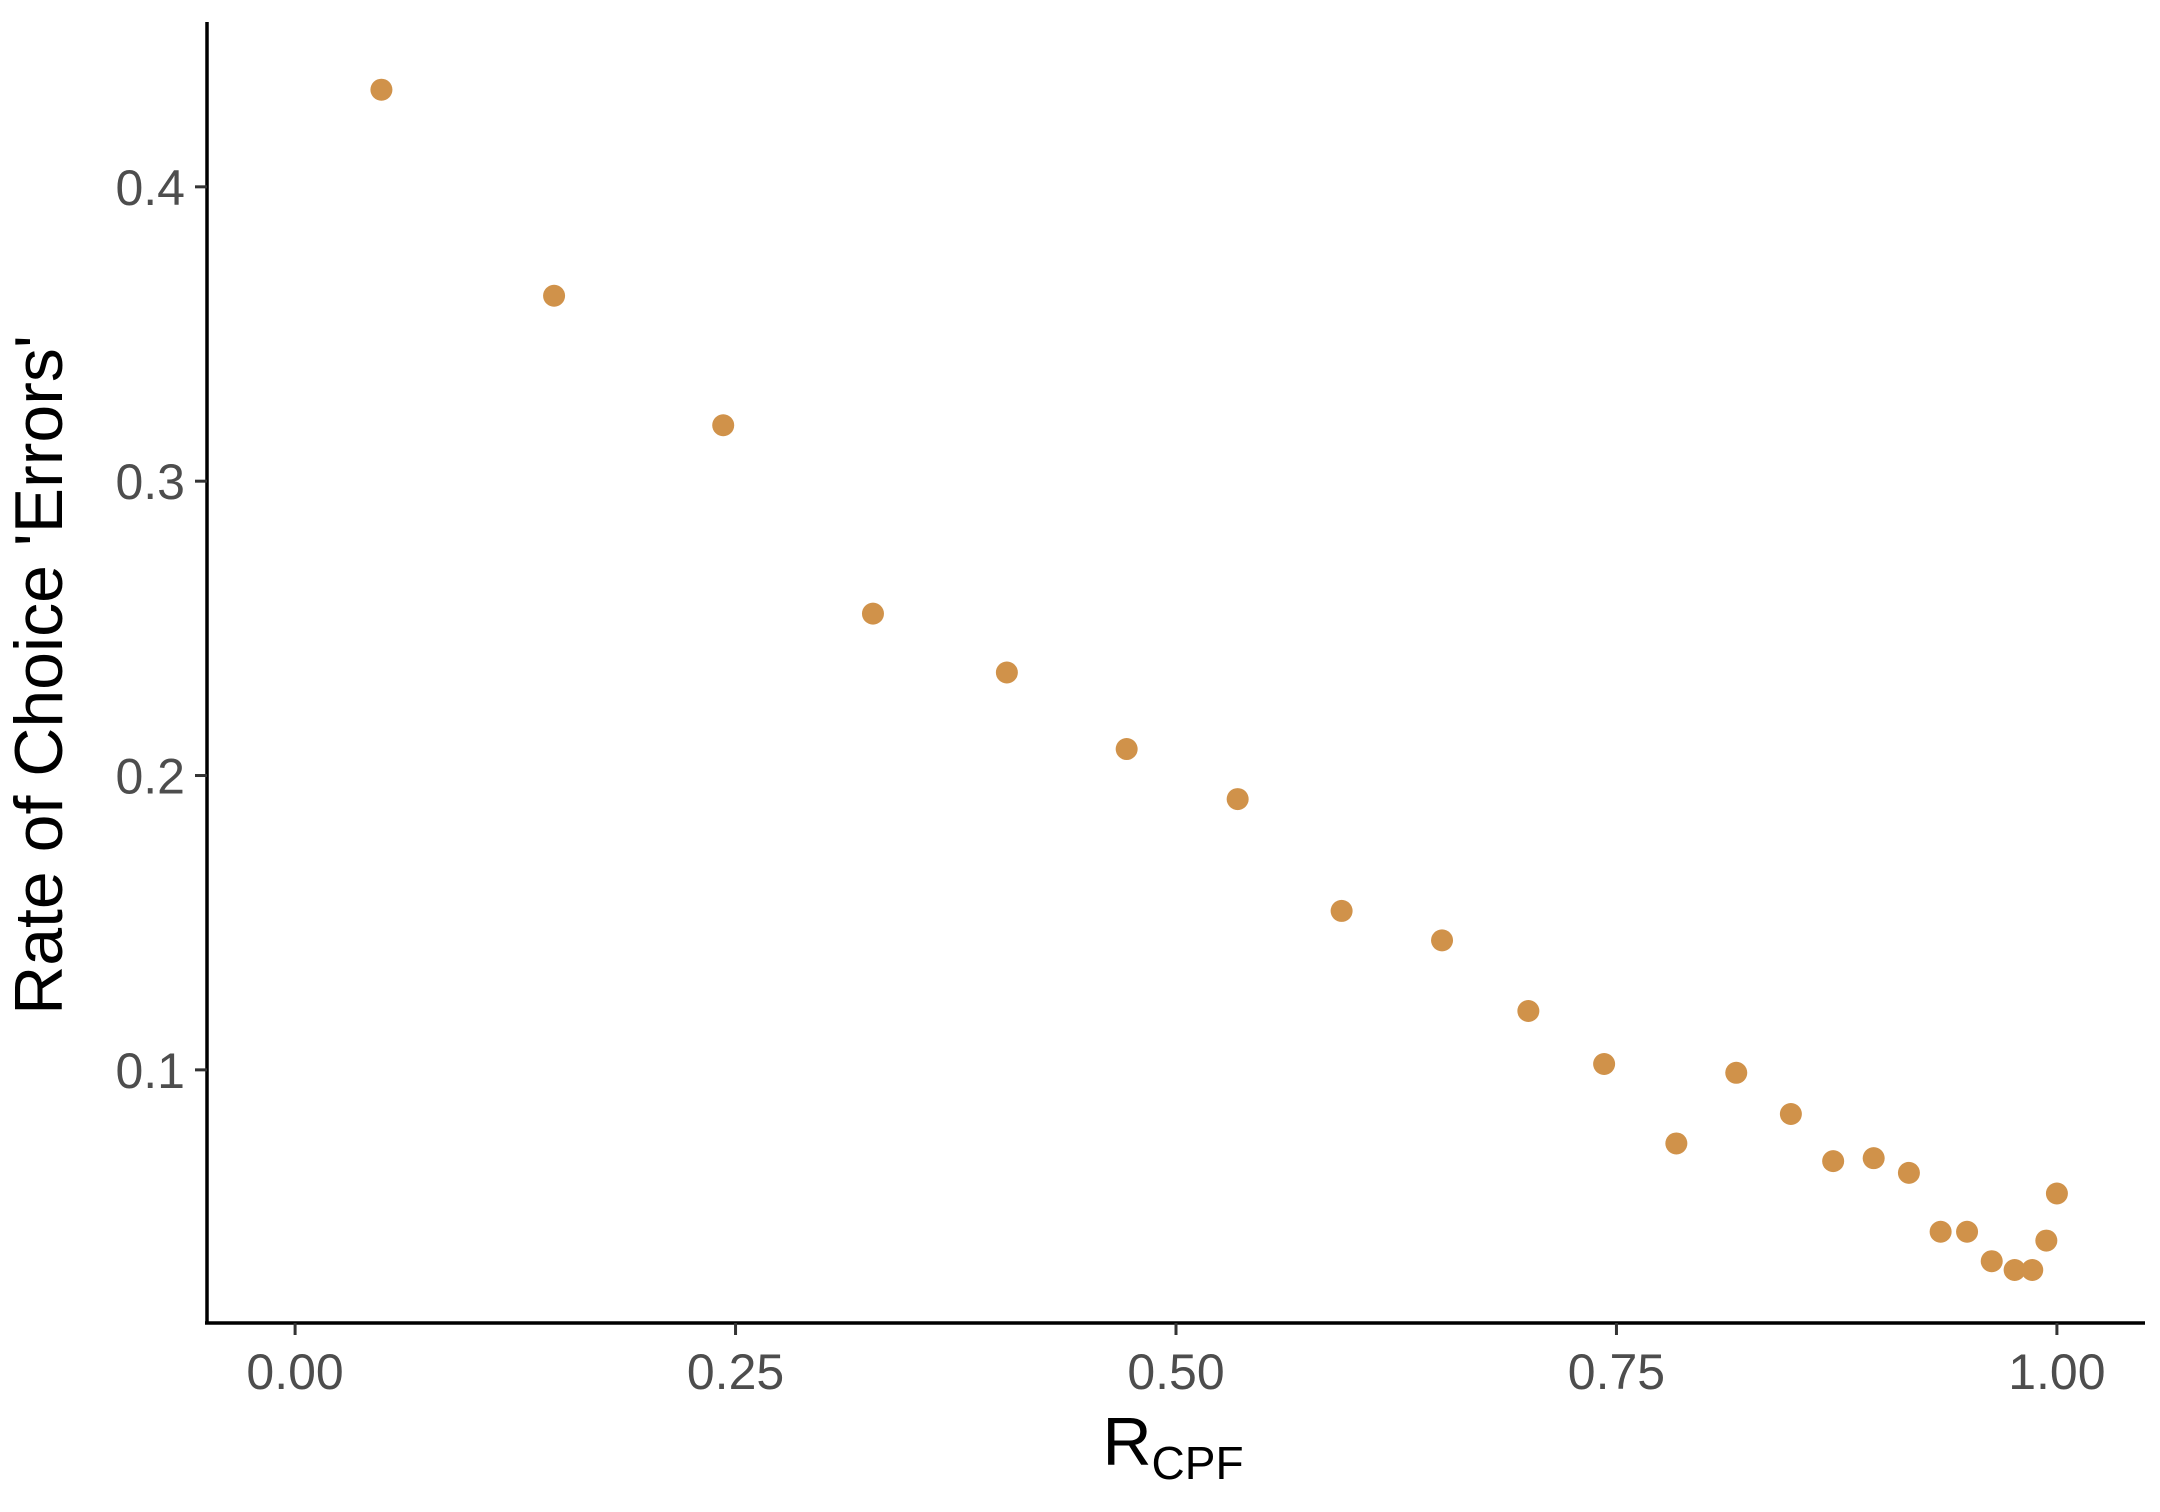 The image size is (2160, 1512). I want to click on x-tick-label: 0.00, so click(294, 1372).